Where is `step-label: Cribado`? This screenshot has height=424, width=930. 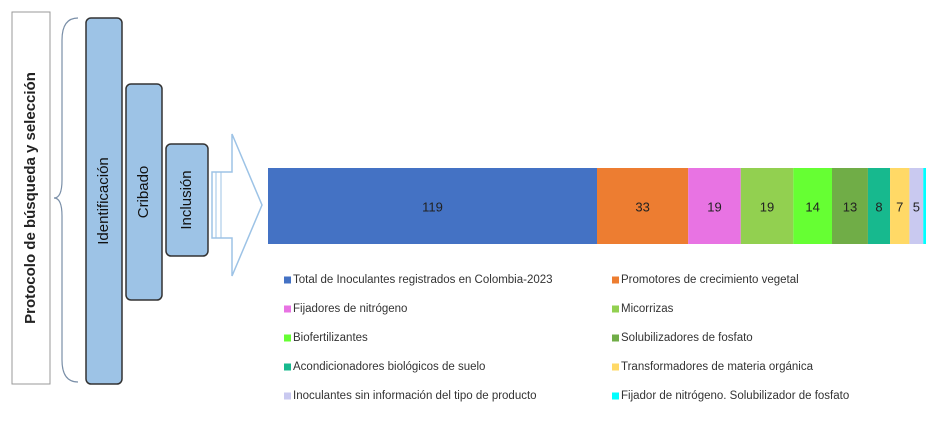
step-label: Cribado is located at coordinates (143, 192).